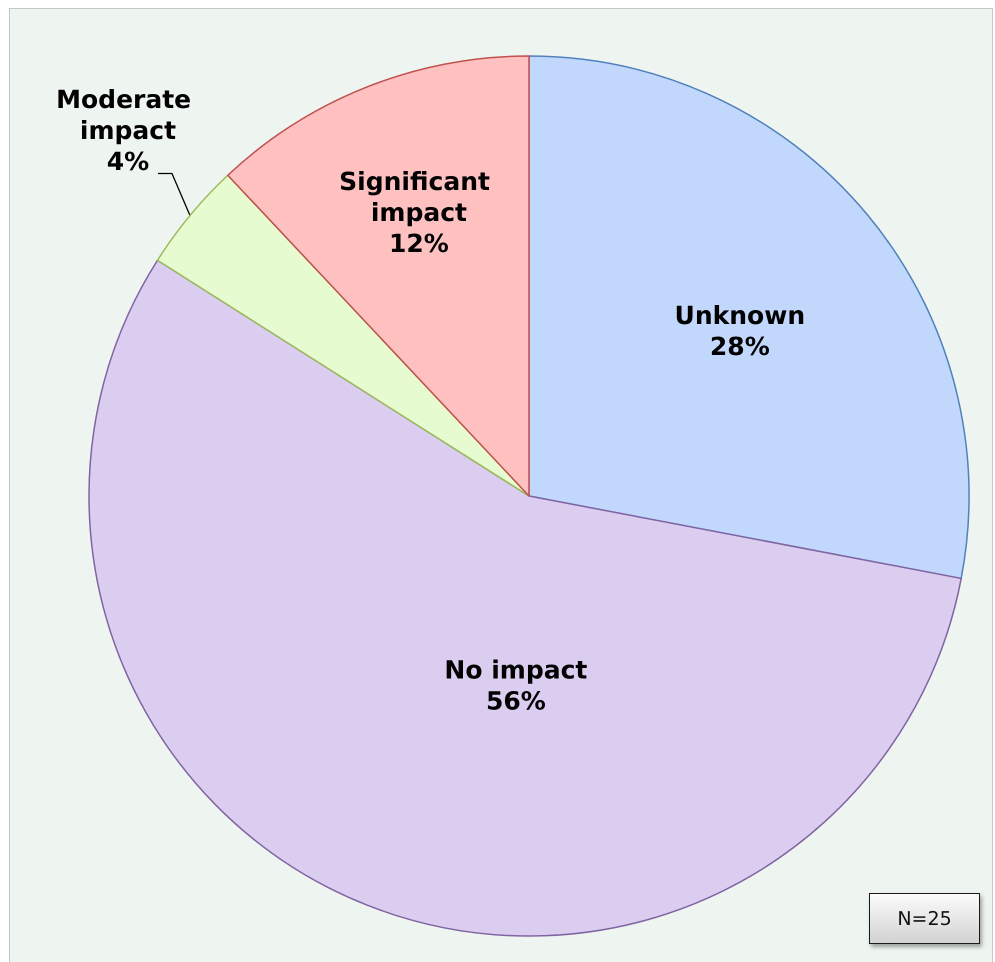  I want to click on data-label: 12%, so click(418, 243).